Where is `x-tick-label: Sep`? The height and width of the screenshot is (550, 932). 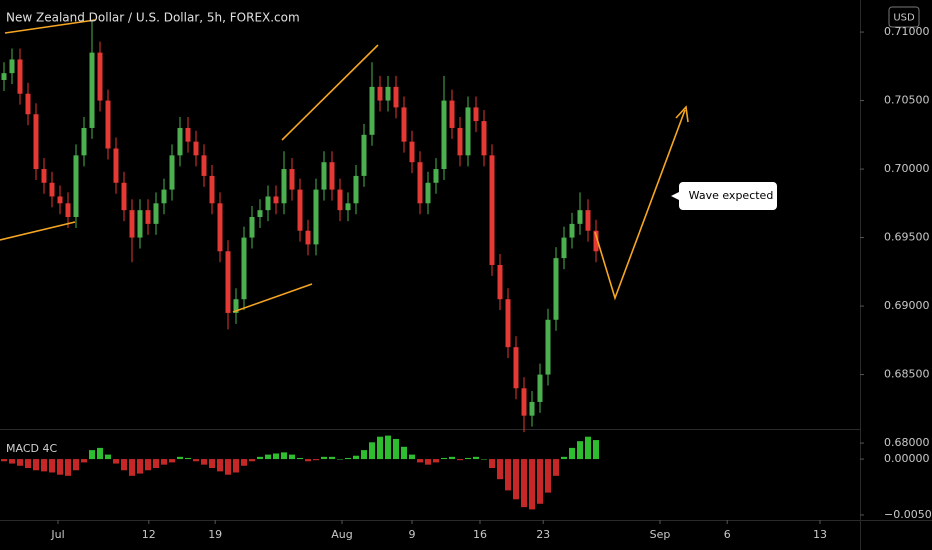 x-tick-label: Sep is located at coordinates (660, 534).